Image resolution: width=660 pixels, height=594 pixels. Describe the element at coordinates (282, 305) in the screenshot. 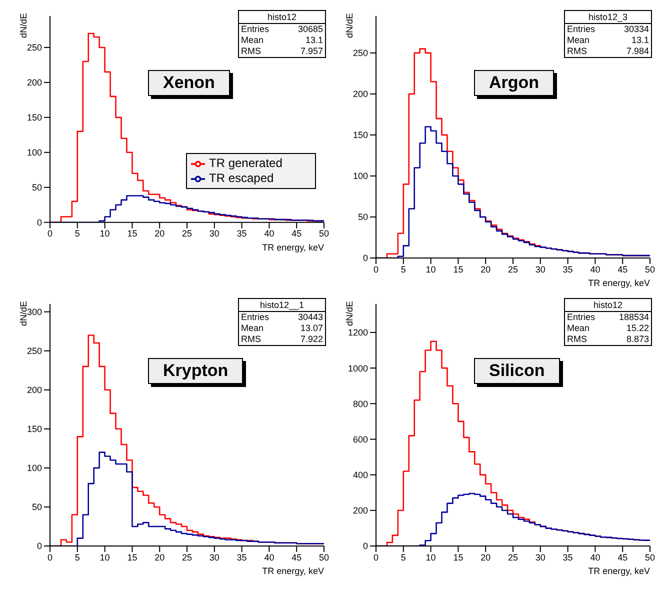

I see `annotation: histo12__1` at that location.